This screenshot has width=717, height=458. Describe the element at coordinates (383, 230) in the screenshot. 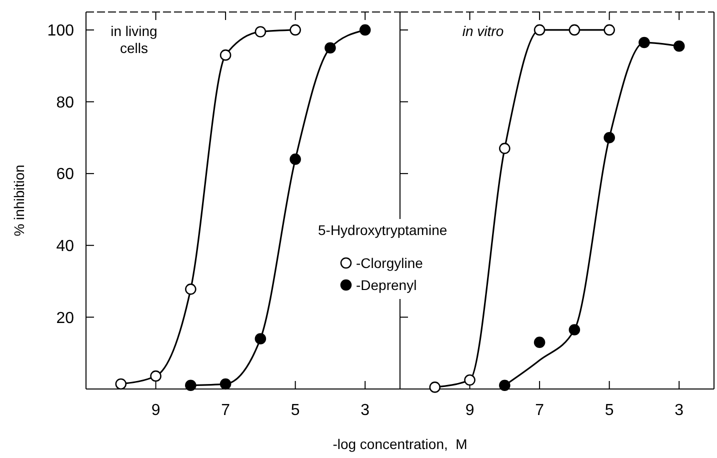

I see `legend-title: 5-Hydroxytryptamine` at that location.